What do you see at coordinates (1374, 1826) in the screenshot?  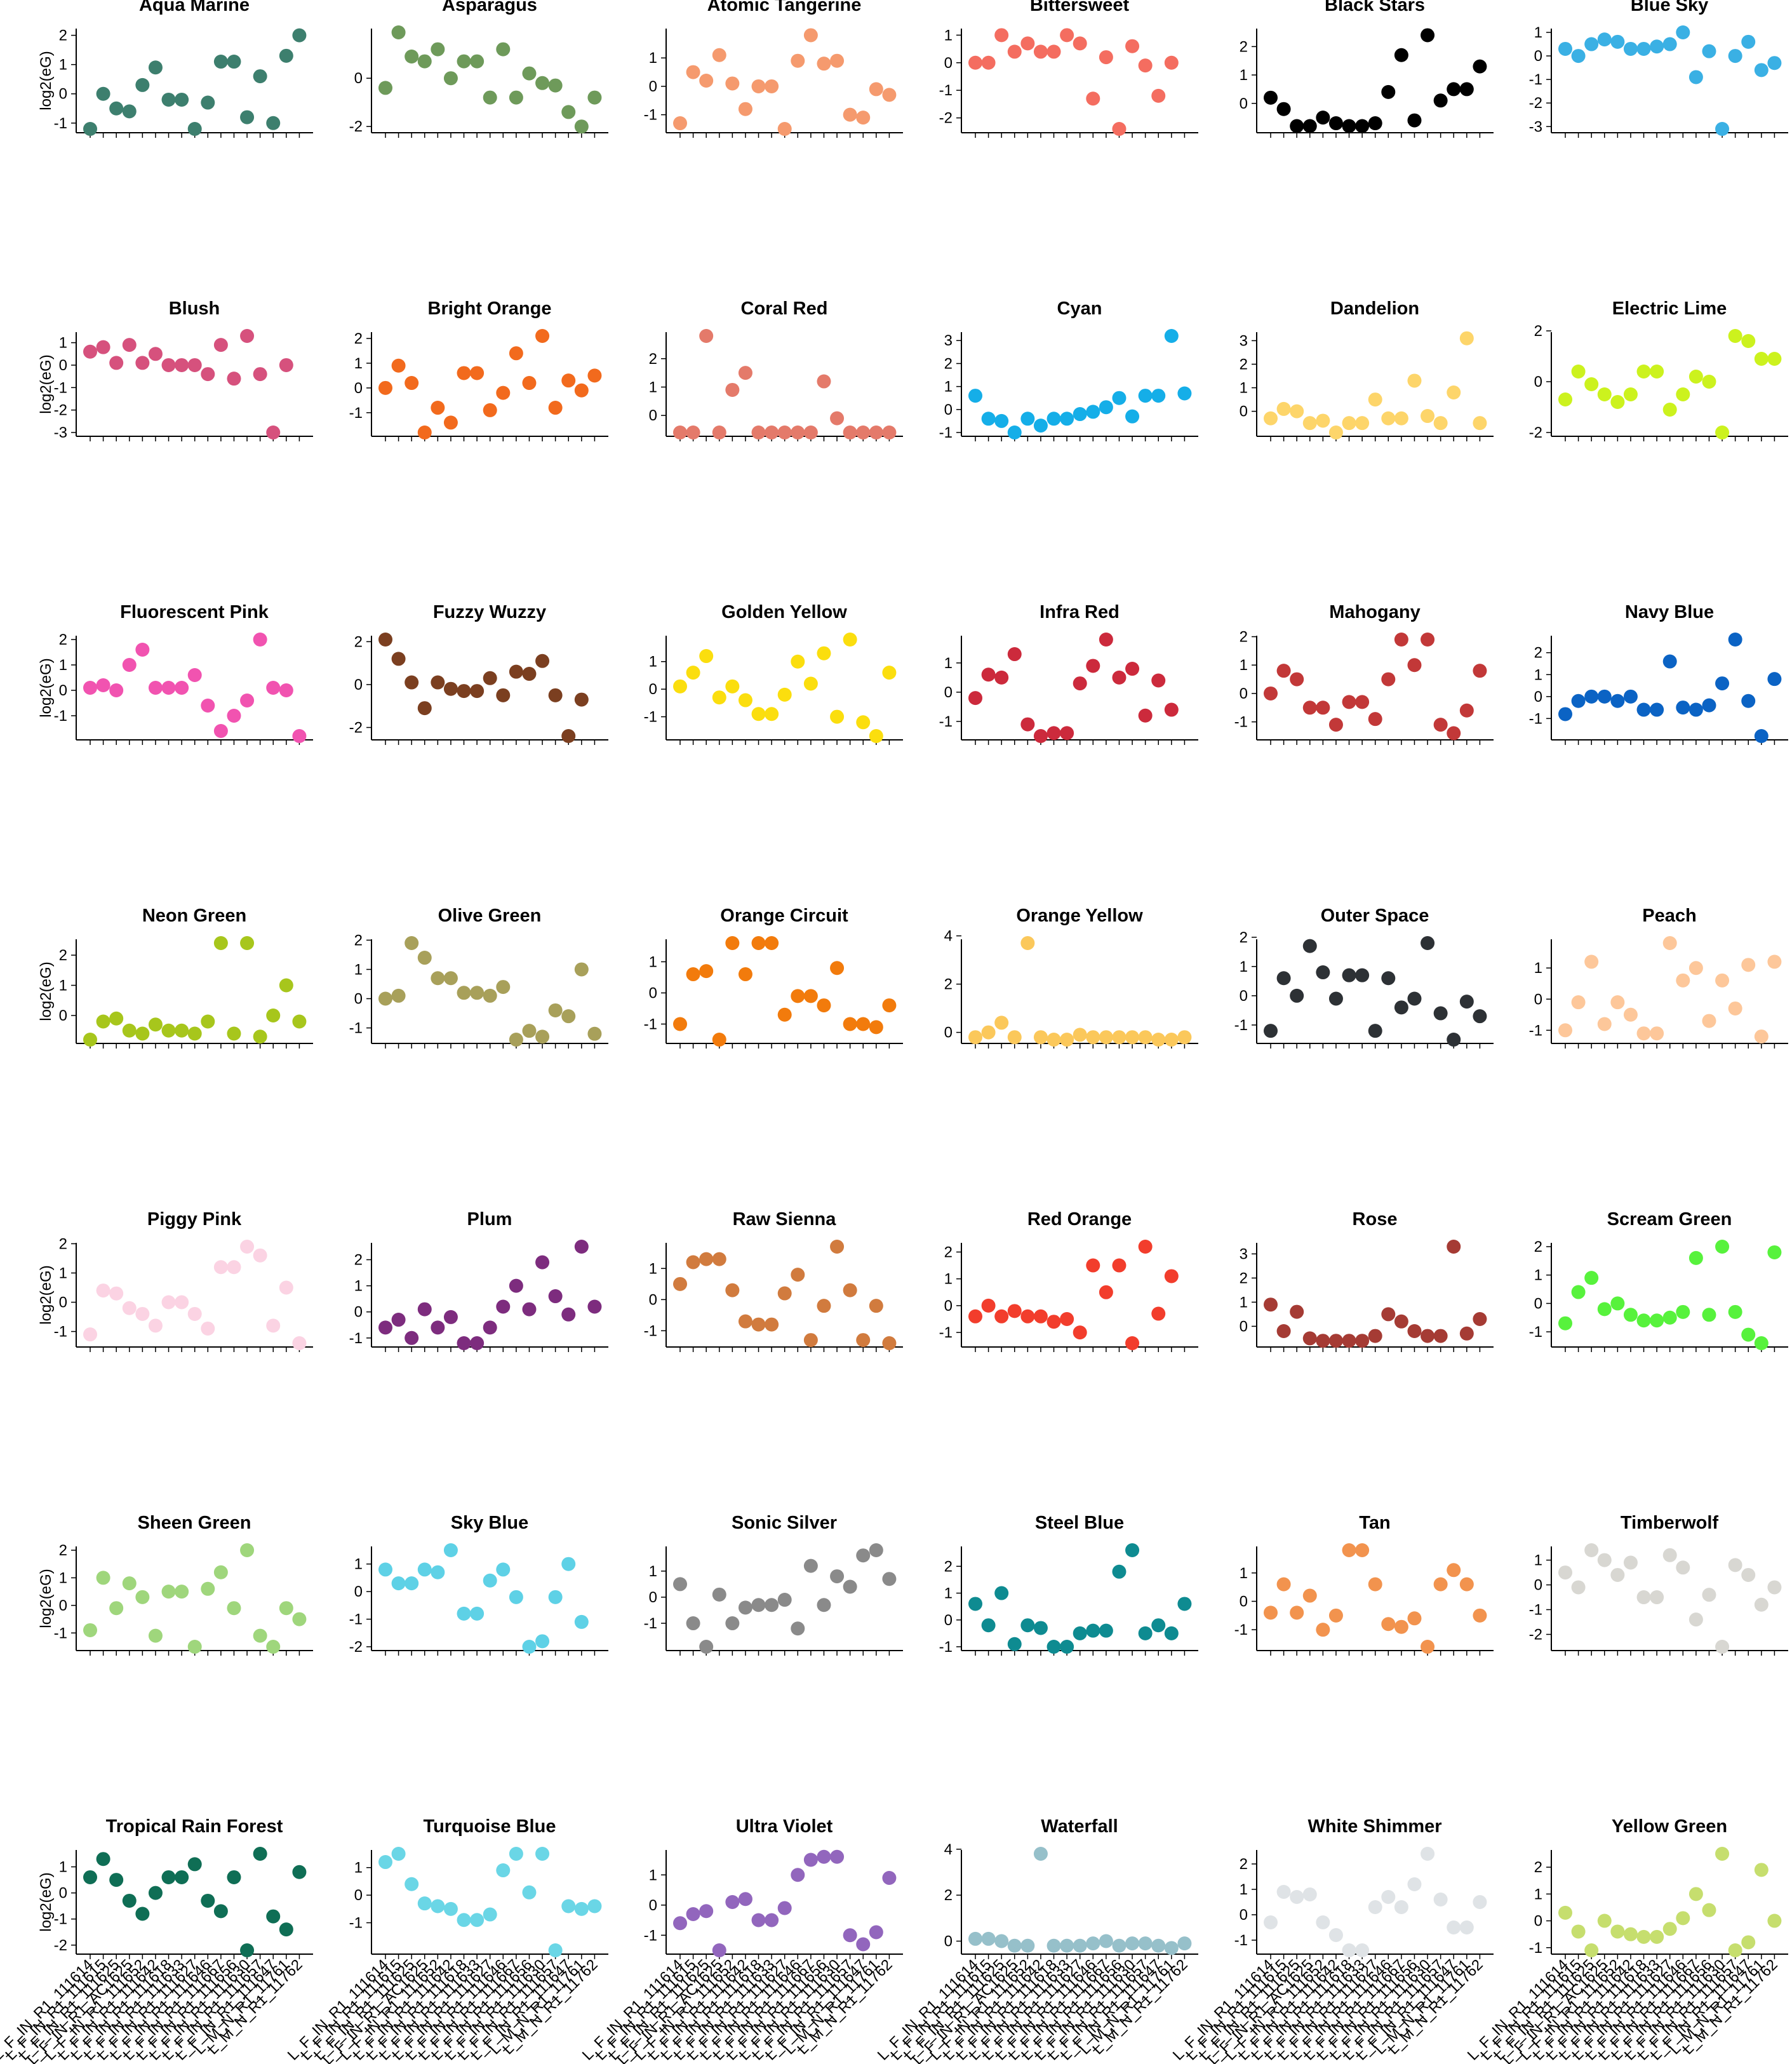 I see `panel-title: White Shimmer` at bounding box center [1374, 1826].